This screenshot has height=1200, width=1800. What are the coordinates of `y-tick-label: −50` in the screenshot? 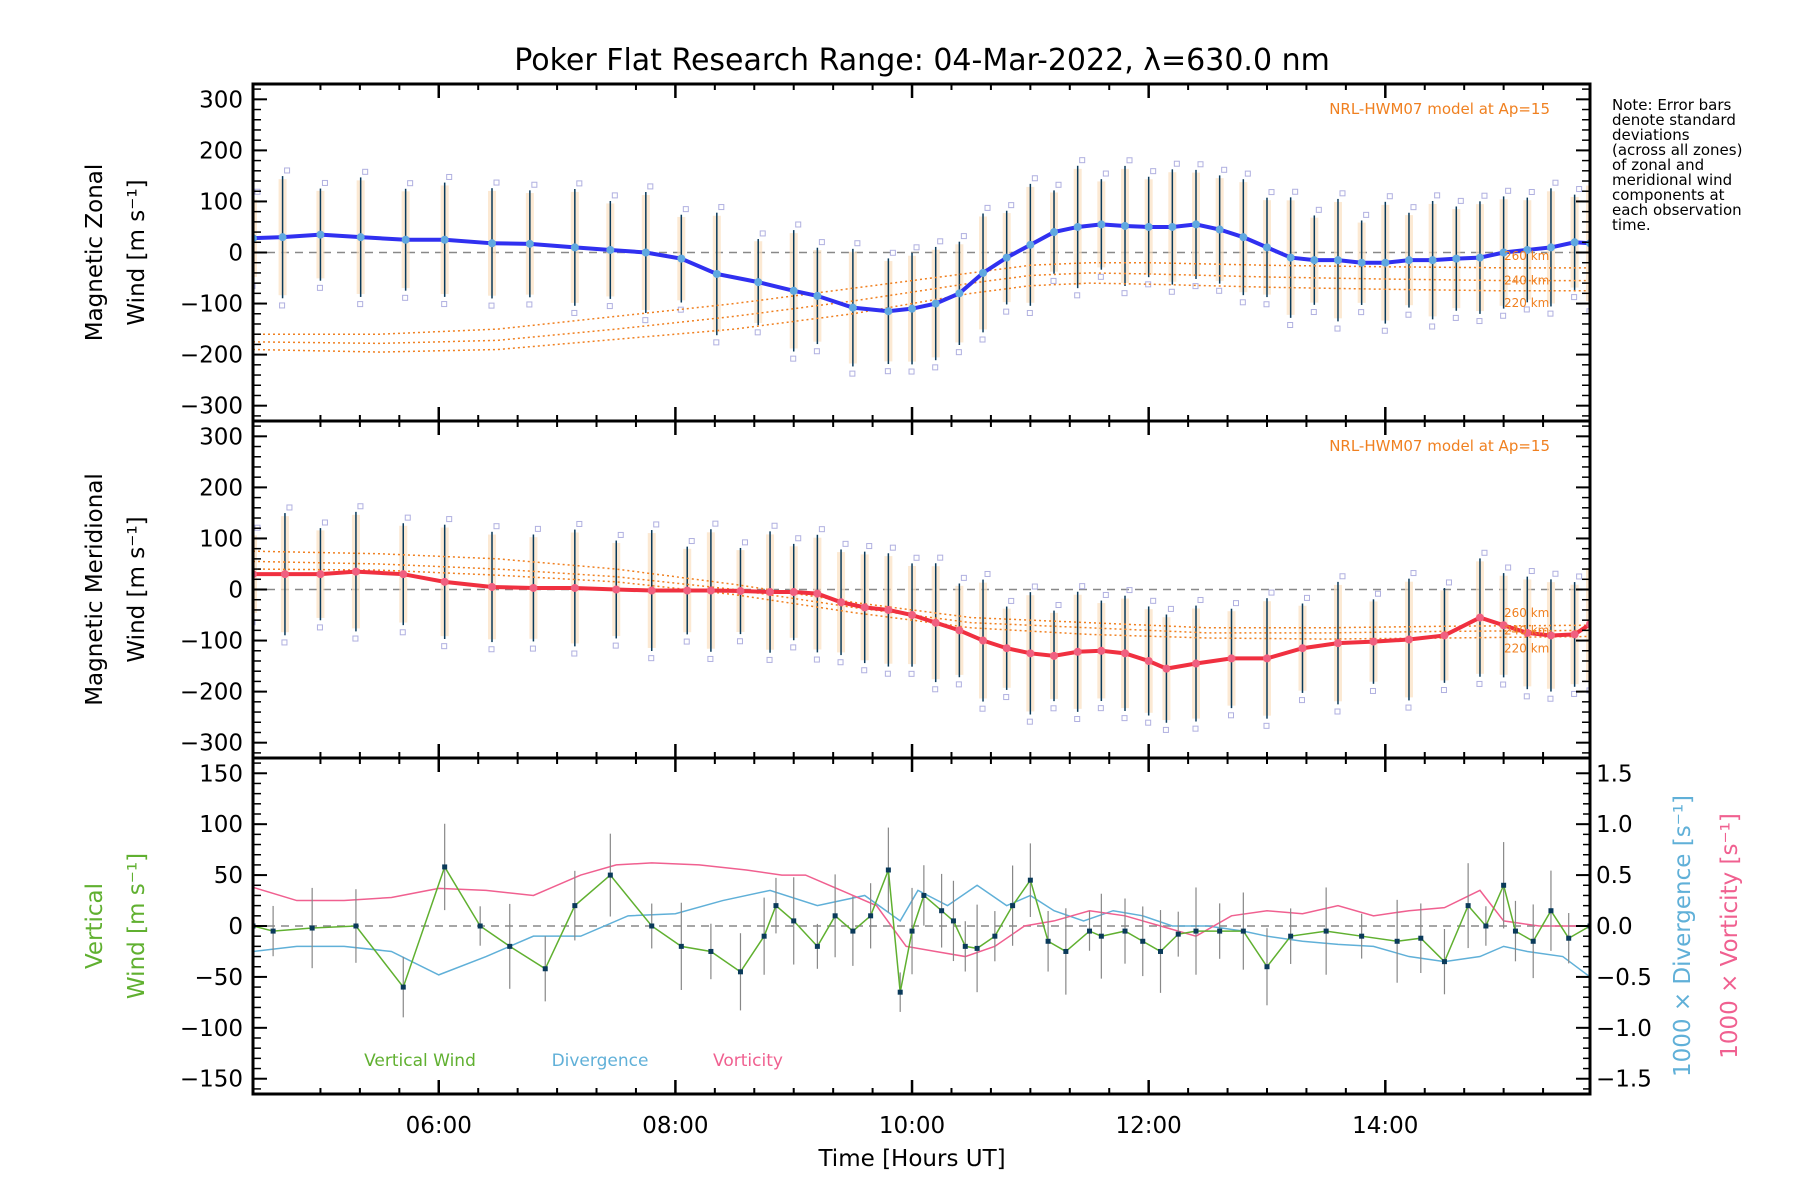 It's located at (218, 978).